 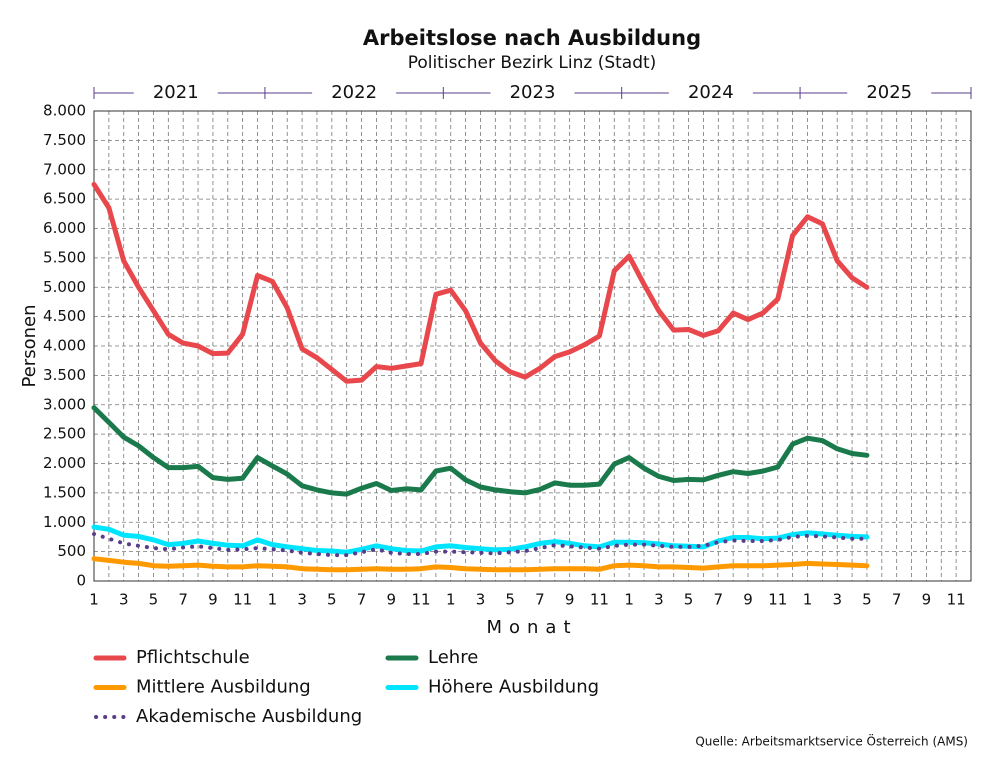 I want to click on chart-subtitle: Politischer Bezirk Linz (Stadt), so click(x=532, y=63).